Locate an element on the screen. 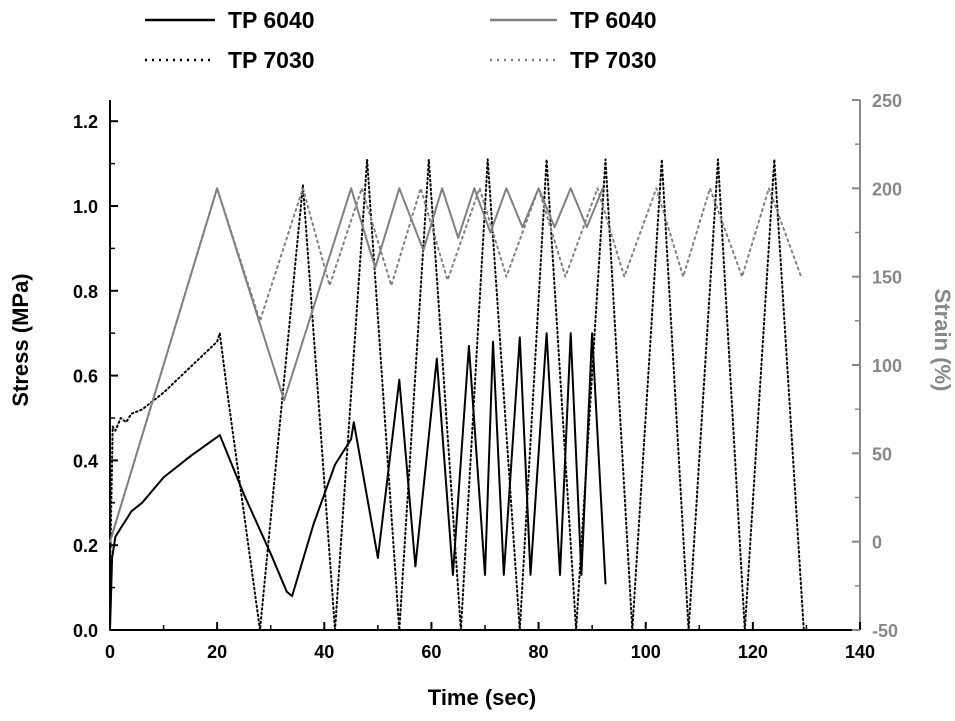 Image resolution: width=955 pixels, height=721 pixels. y-tick-label: 0.0 is located at coordinates (85, 631).